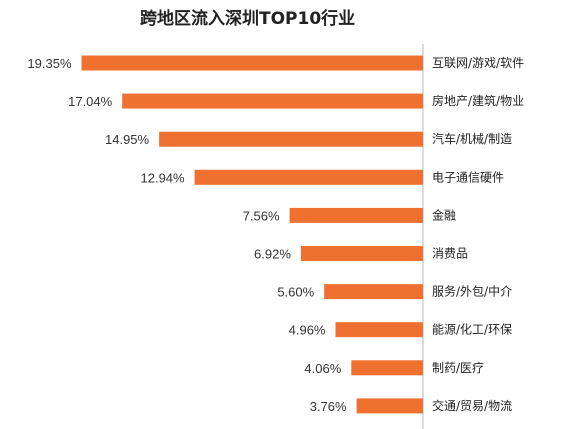  I want to click on value-label-8: 4.96%, so click(307, 330).